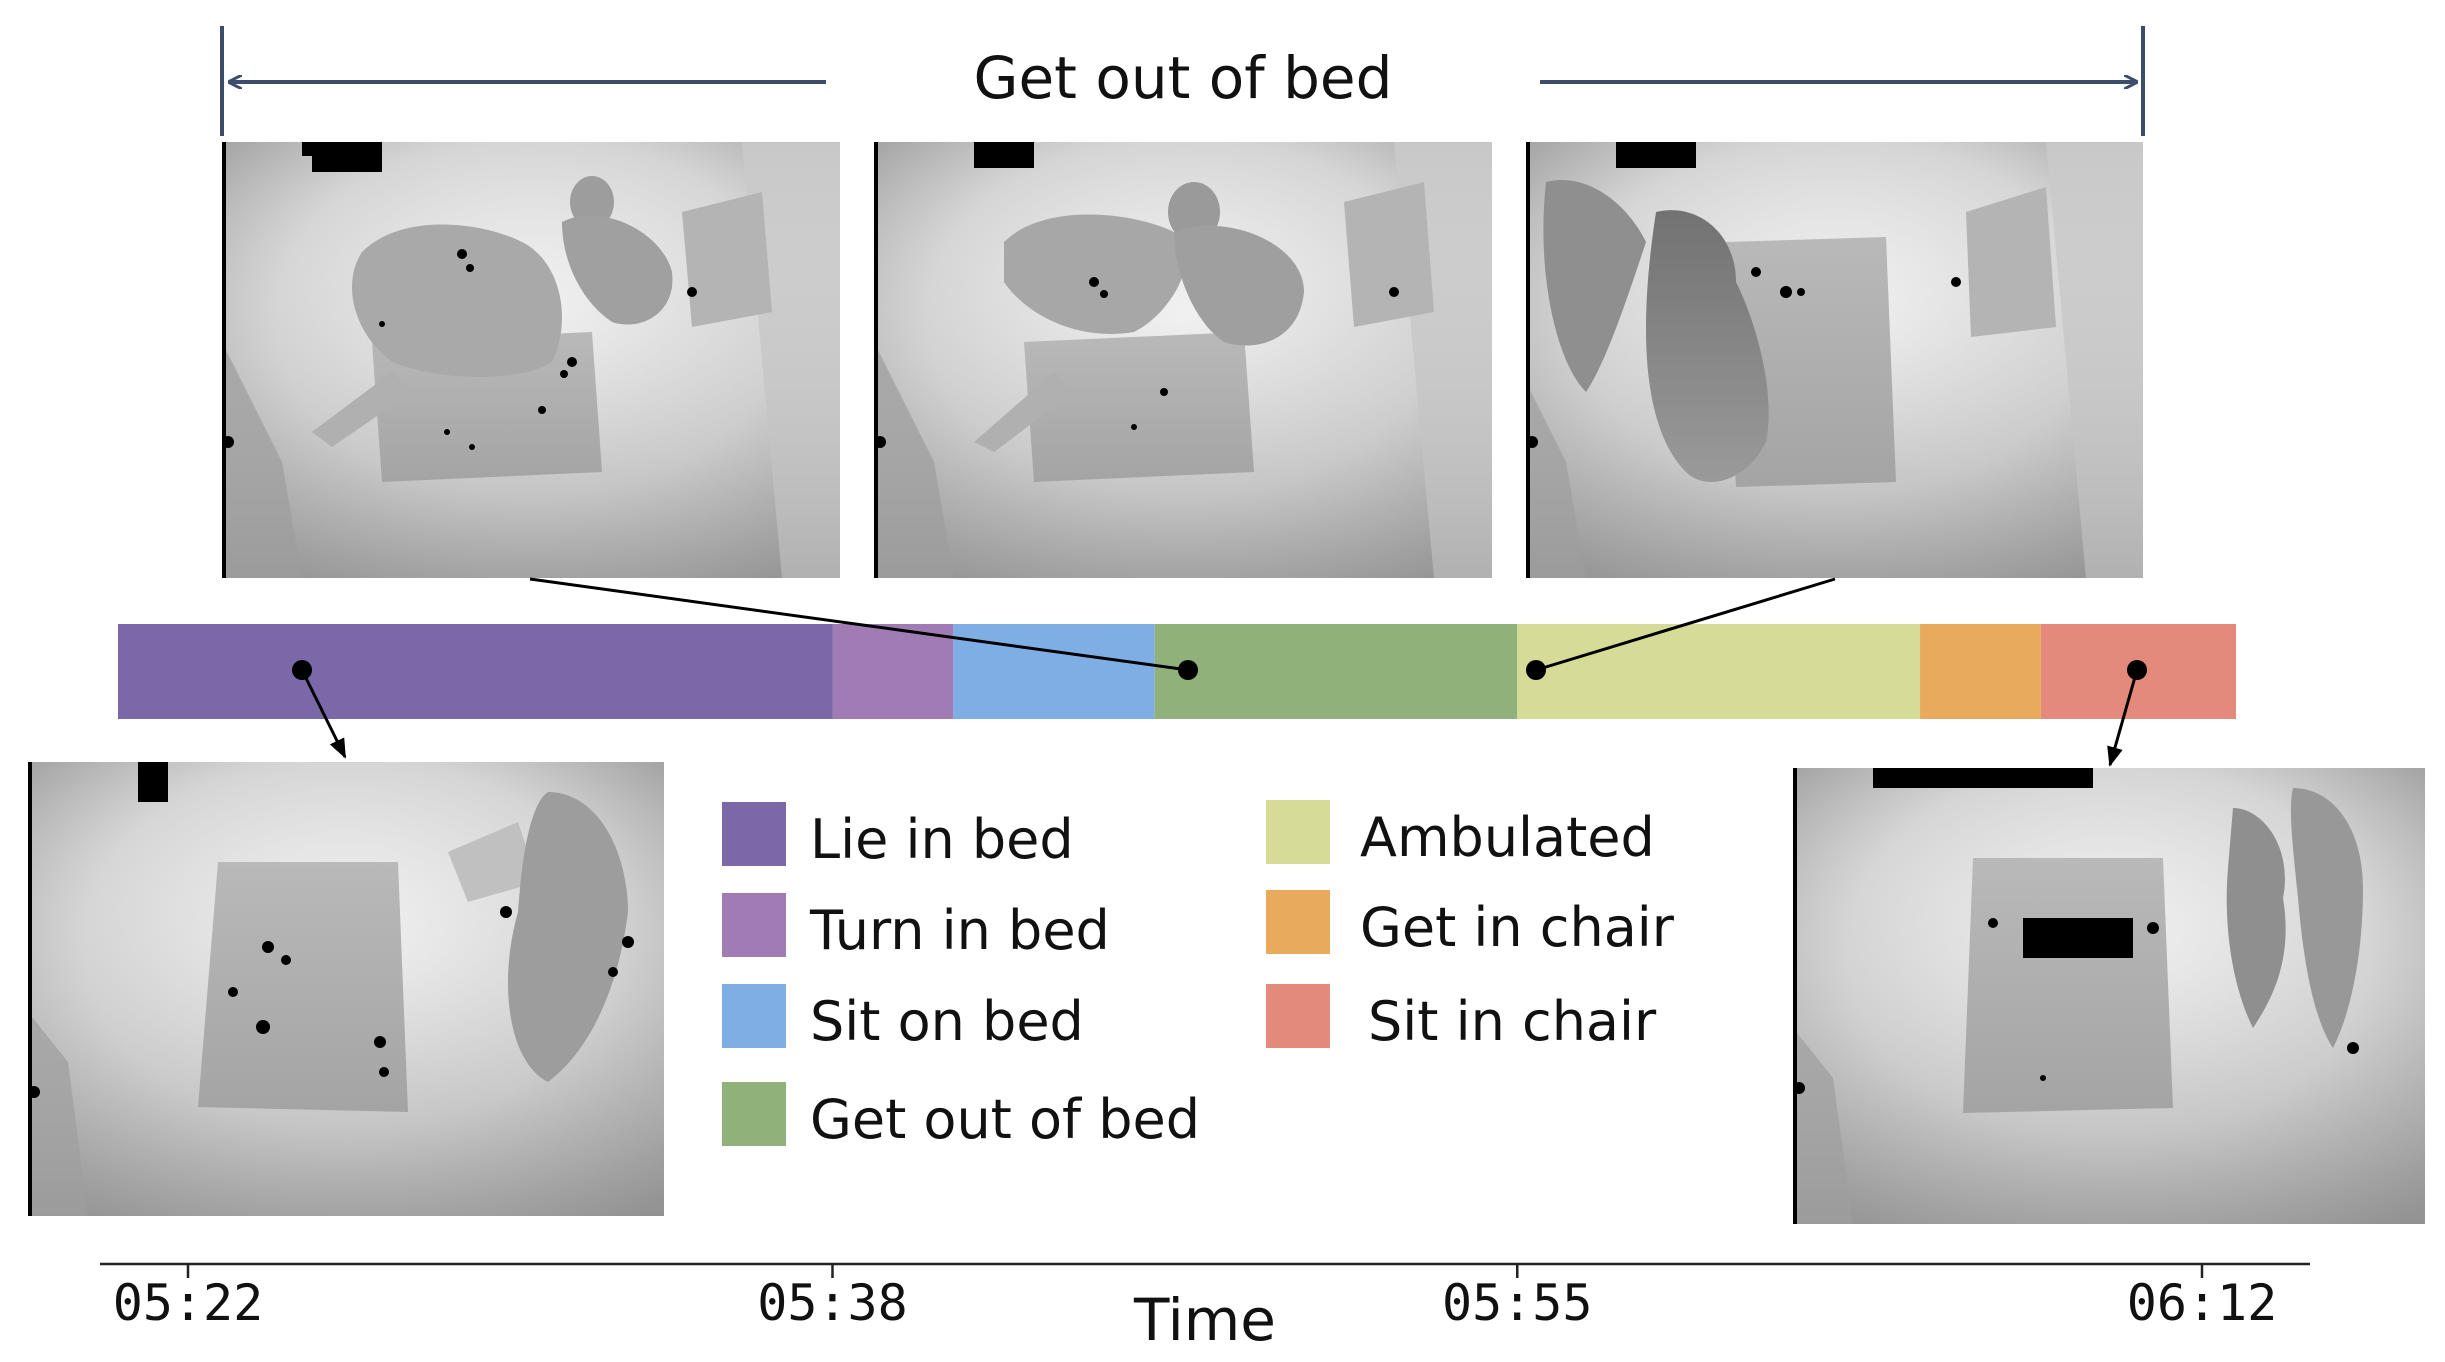 Image resolution: width=2445 pixels, height=1362 pixels. I want to click on get-out-of-bed-span: Get out of bed, so click(1182, 81).